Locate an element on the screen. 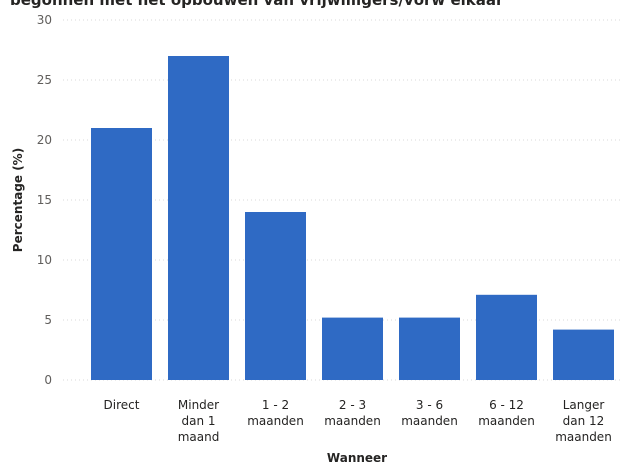  x-tick-label: 2 - 3 maanden is located at coordinates (352, 413).